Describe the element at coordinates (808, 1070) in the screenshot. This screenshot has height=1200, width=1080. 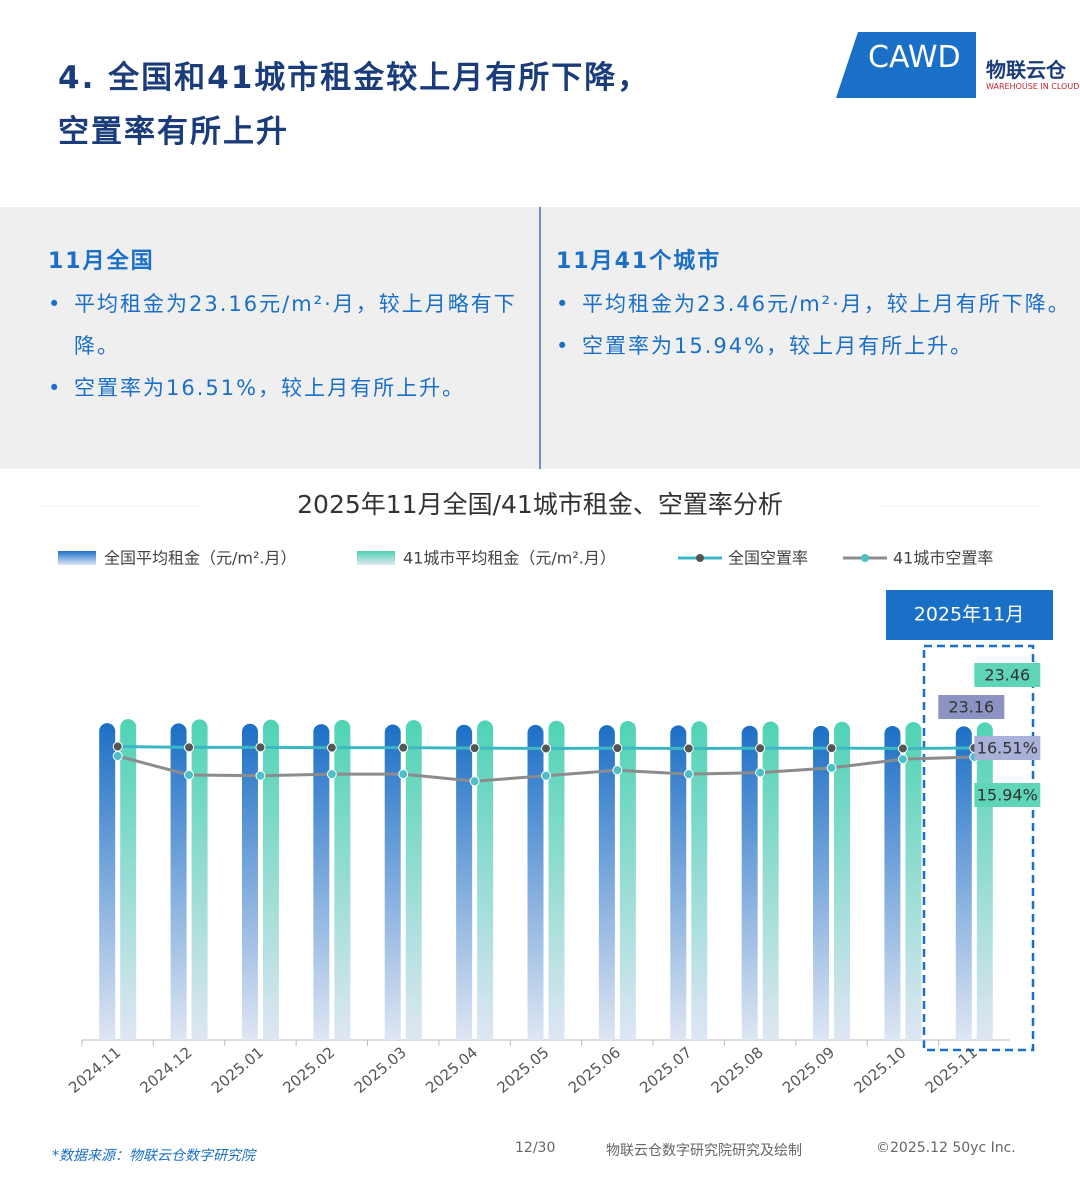
I see `x-tick-label: 2025.09` at that location.